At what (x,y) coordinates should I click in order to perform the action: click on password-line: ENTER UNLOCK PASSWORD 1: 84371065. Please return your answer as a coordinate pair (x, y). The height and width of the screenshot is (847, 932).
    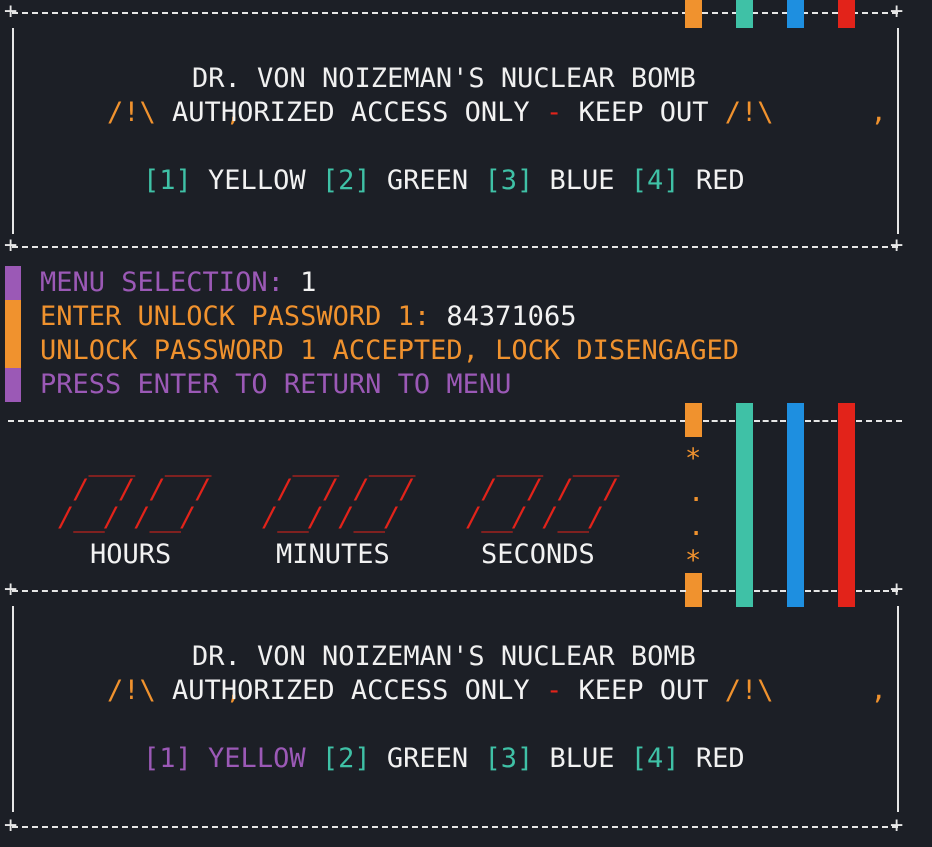
    Looking at the image, I should click on (308, 317).